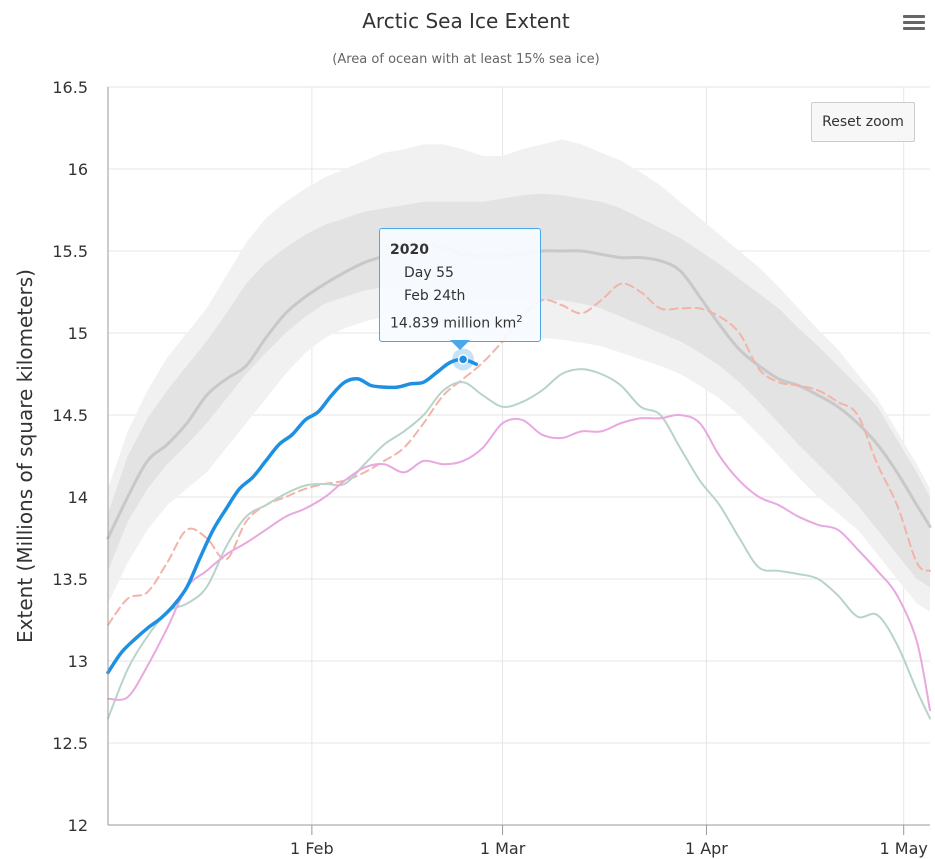 The height and width of the screenshot is (859, 935). I want to click on x-tick-label: 1 May, so click(904, 848).